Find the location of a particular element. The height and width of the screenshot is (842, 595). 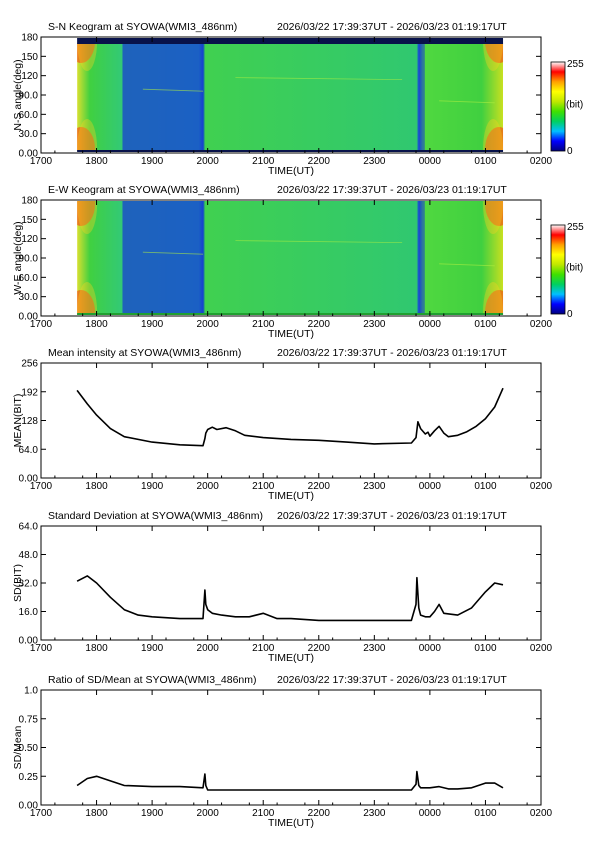

y-tick-label: 192 is located at coordinates (29, 392).